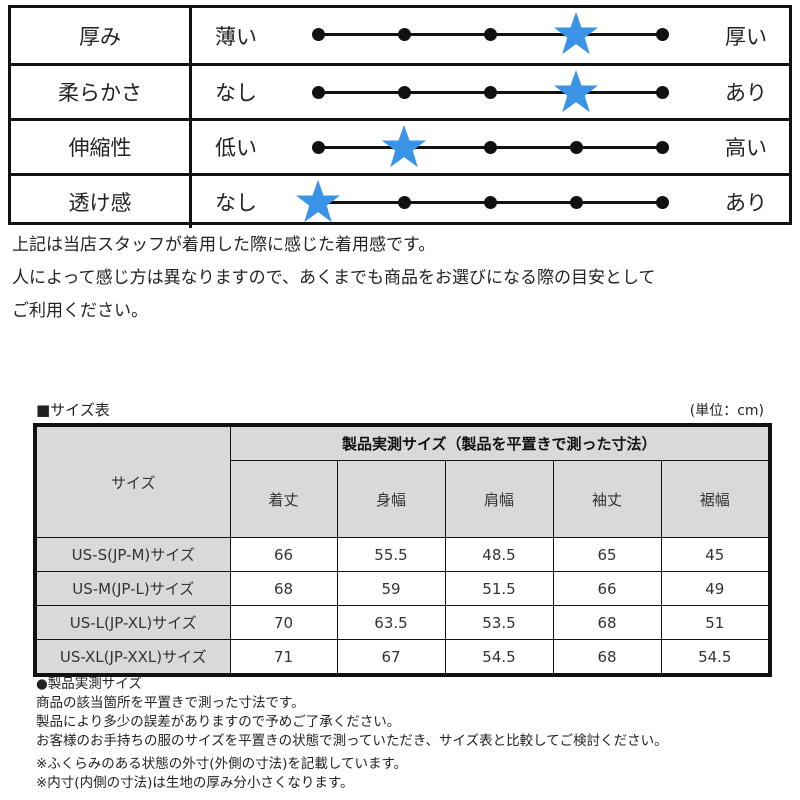  I want to click on measurement-group-header: 製品実測サイズ（製品を平置きで測った寸法）, so click(500, 442).